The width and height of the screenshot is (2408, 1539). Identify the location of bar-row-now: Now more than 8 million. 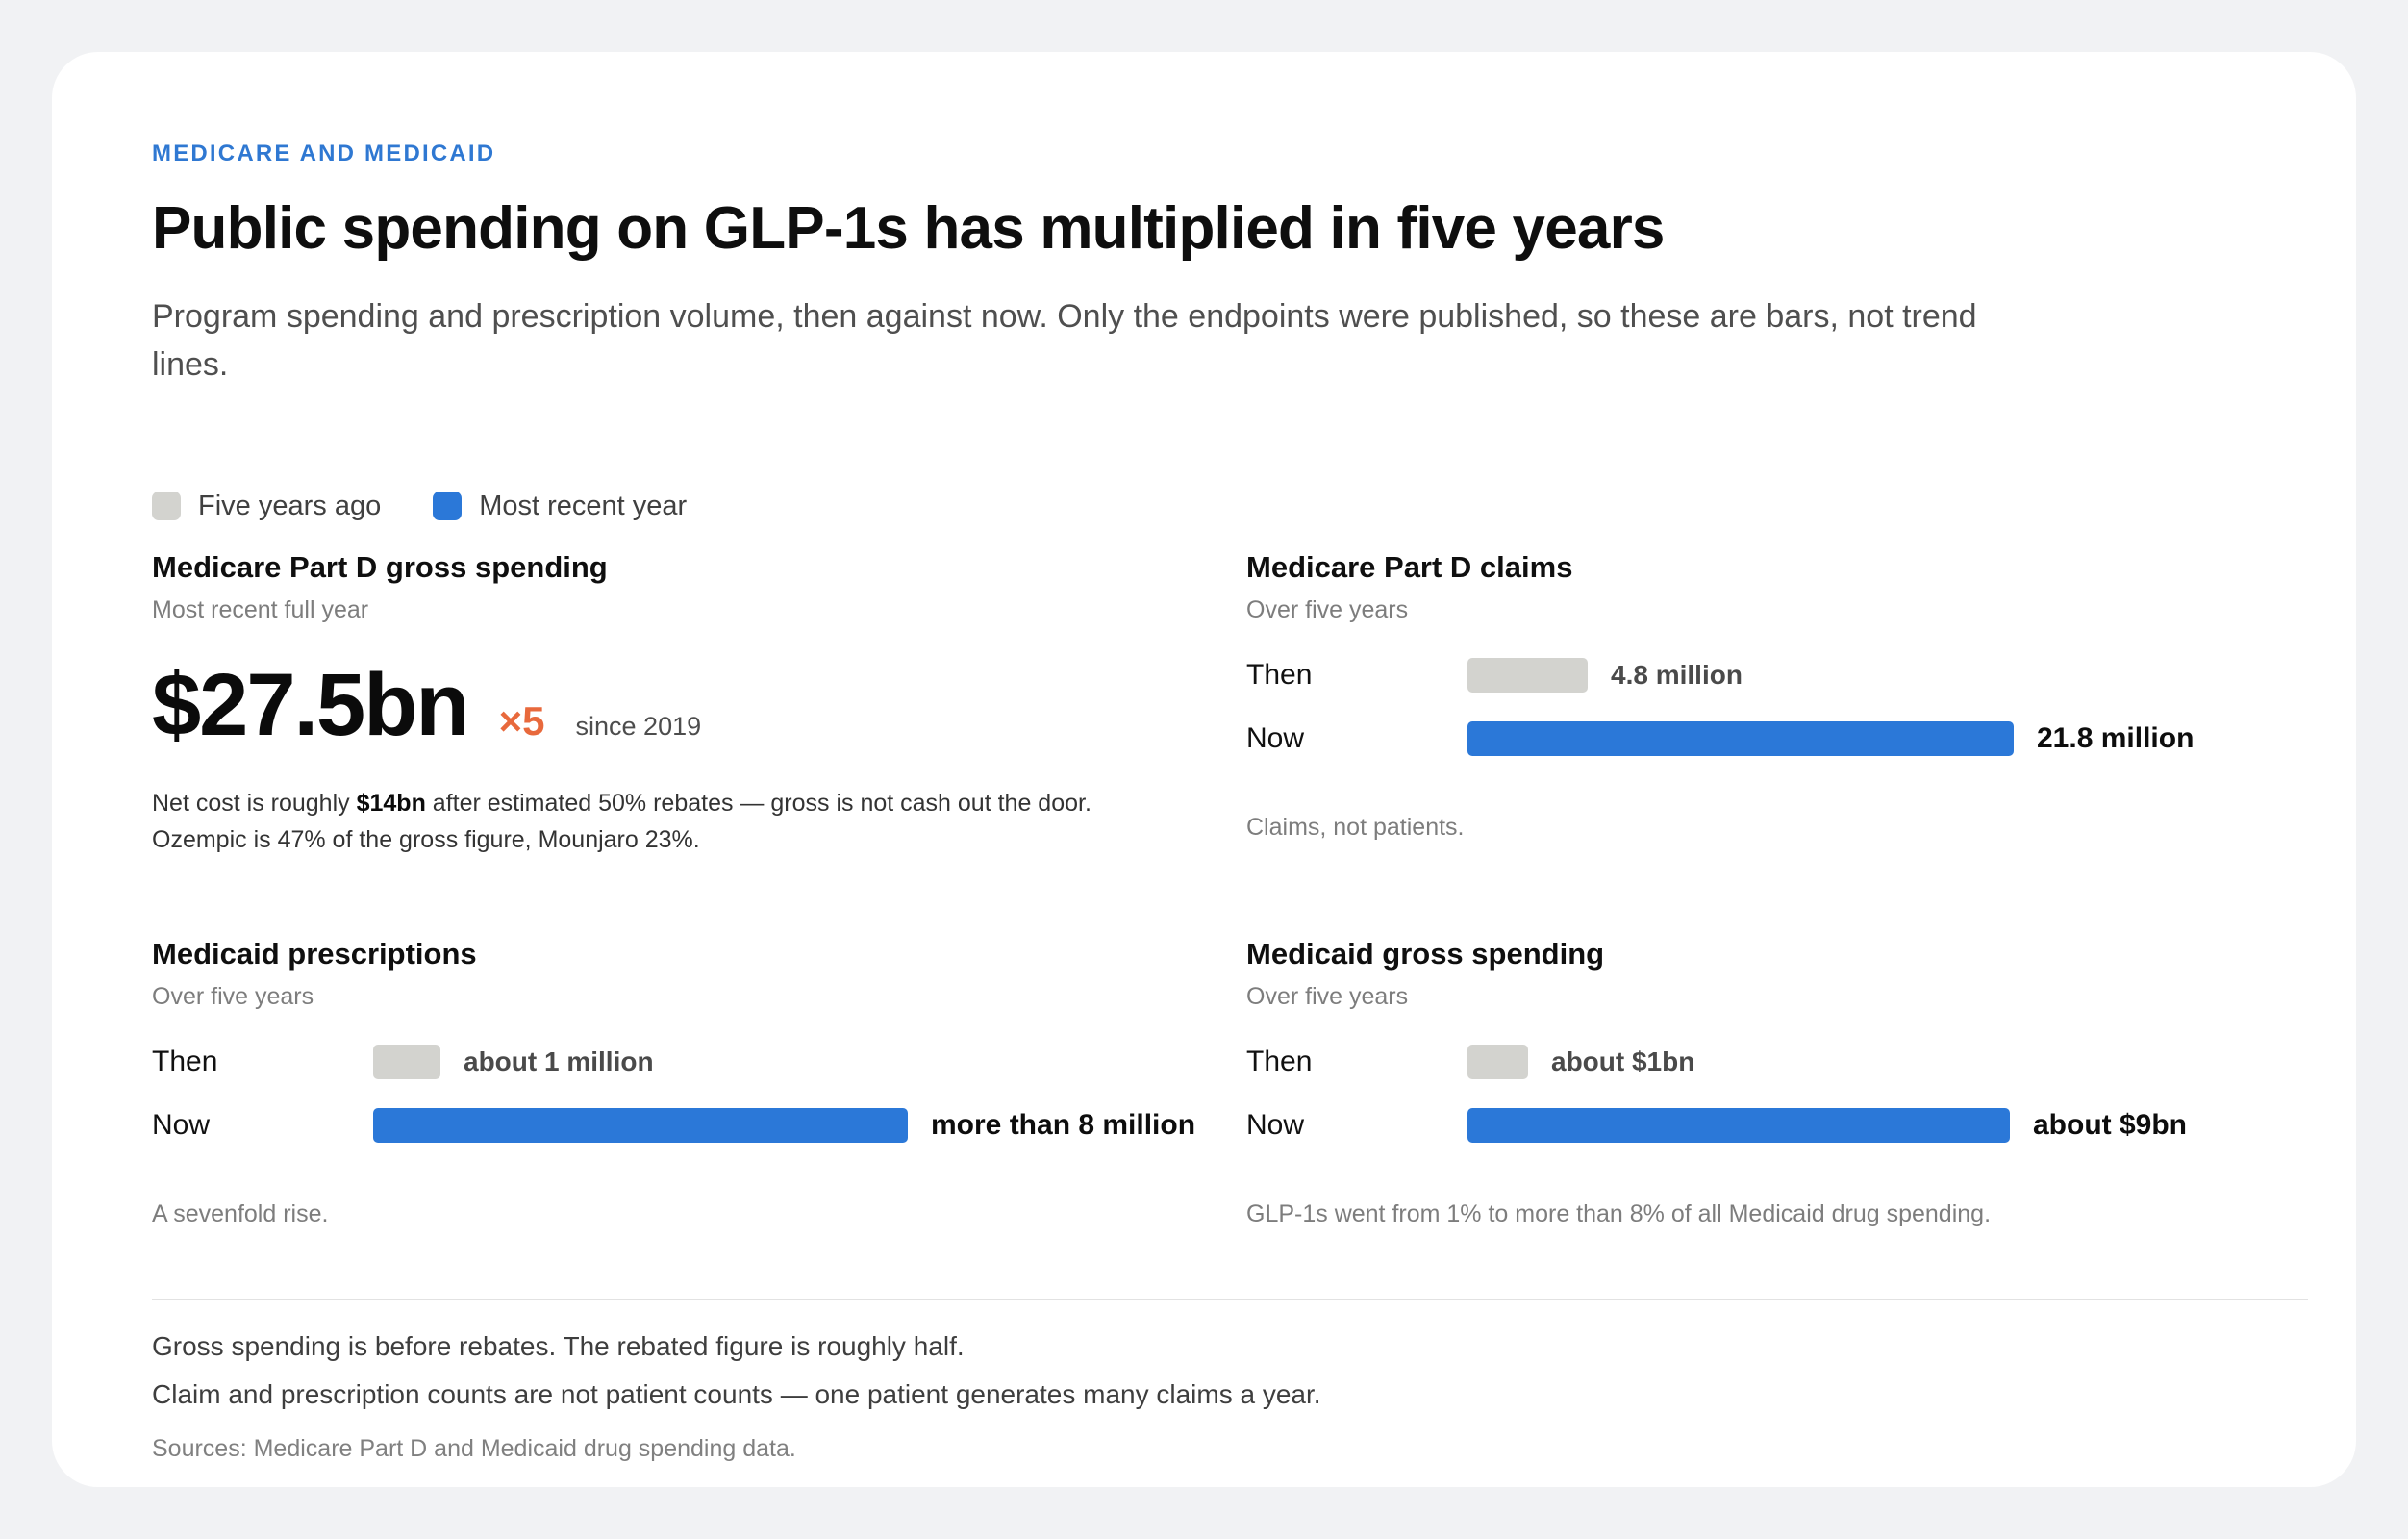
(681, 1125).